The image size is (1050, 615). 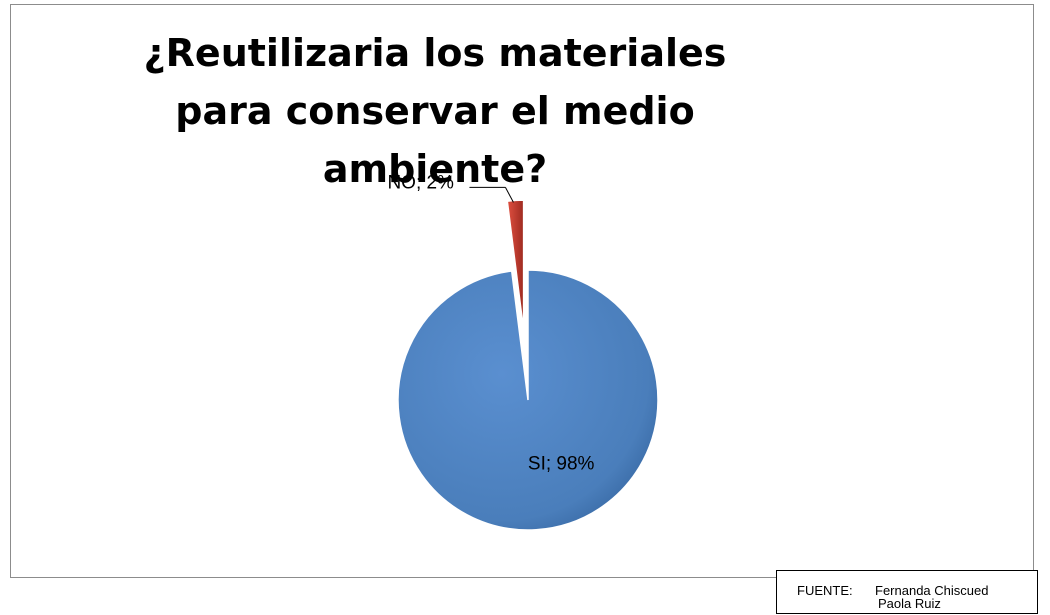 What do you see at coordinates (420, 182) in the screenshot?
I see `data-label-no: NO; 2%` at bounding box center [420, 182].